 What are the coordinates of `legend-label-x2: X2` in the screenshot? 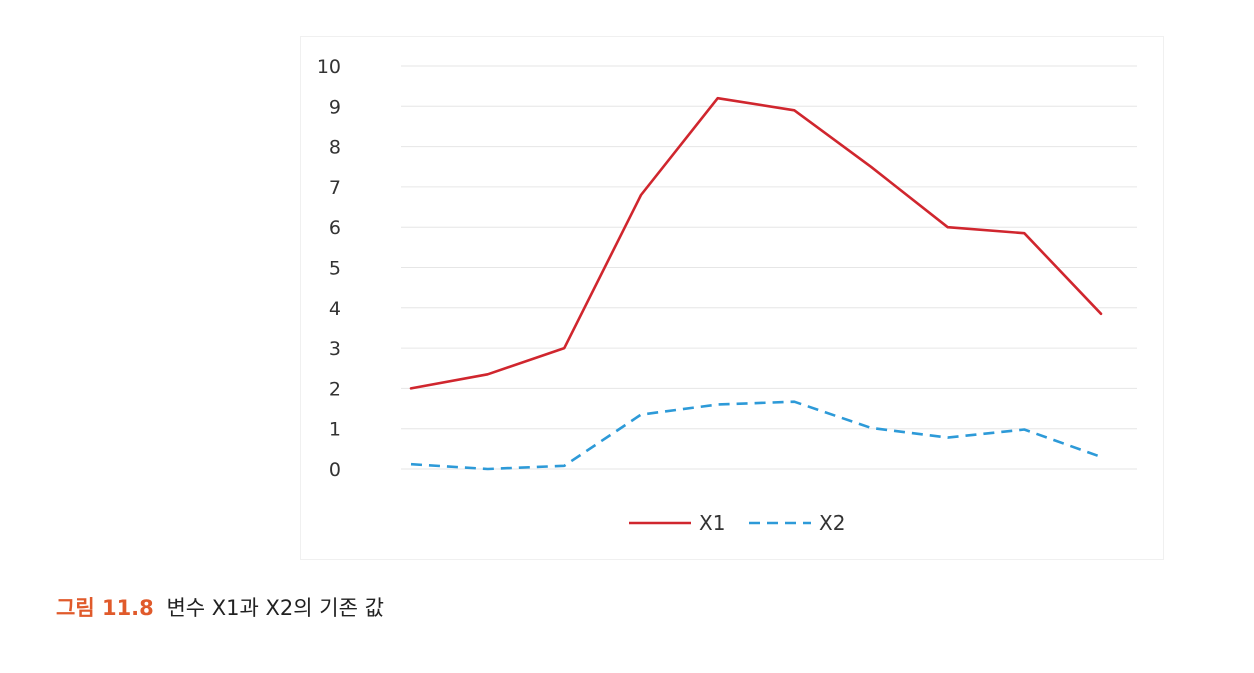 It's located at (832, 523).